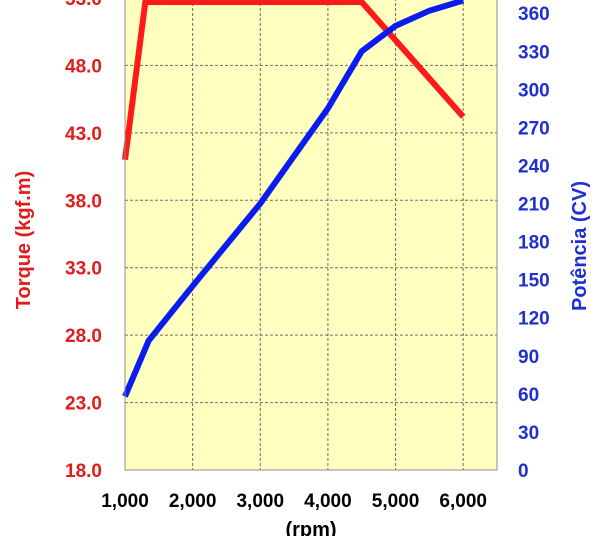 This screenshot has width=609, height=536. I want to click on right-axis-tick-label: 300, so click(534, 90).